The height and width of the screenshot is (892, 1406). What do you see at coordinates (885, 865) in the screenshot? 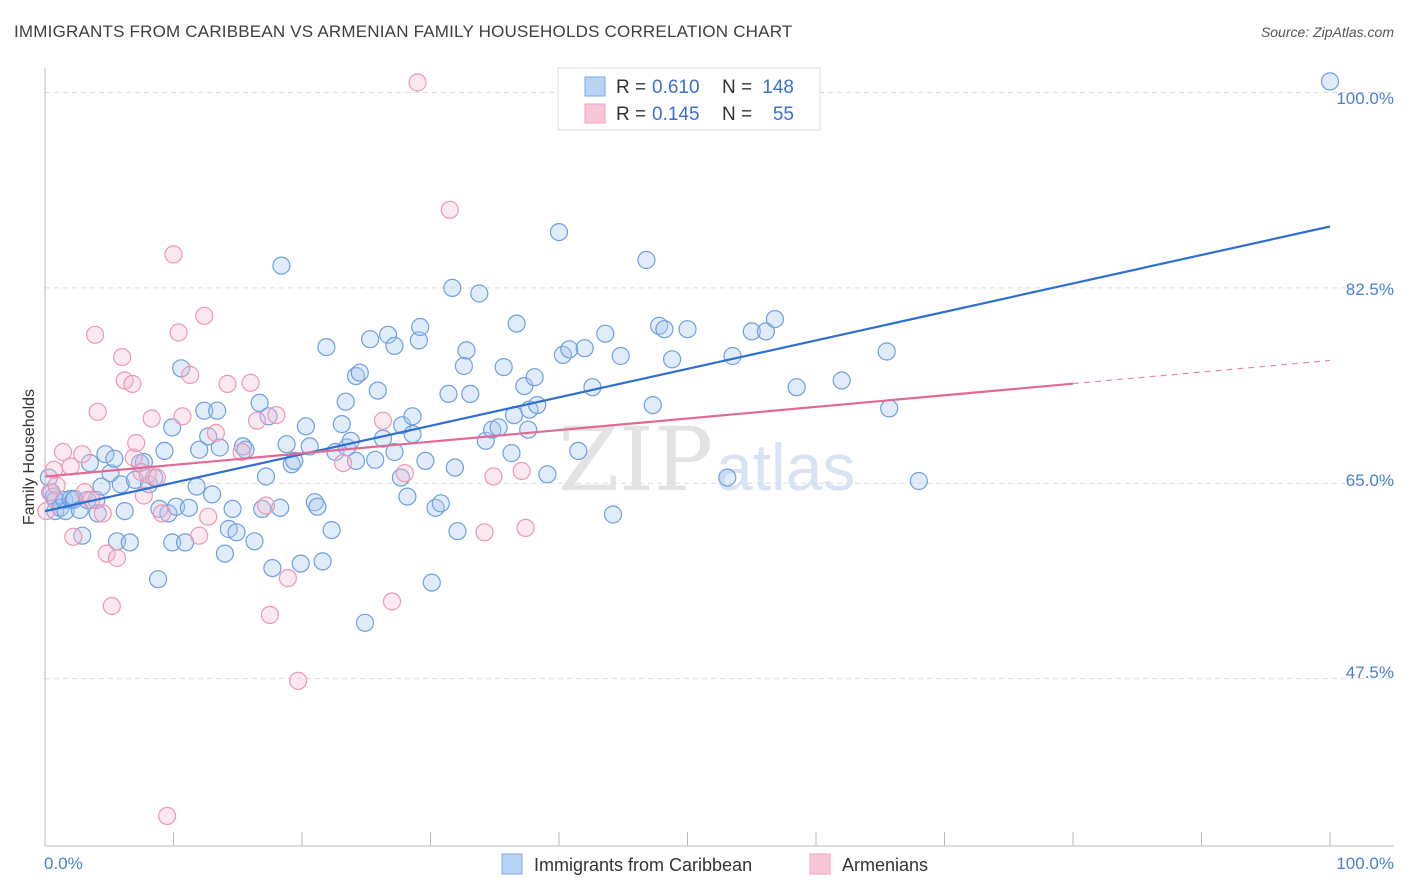
I see `bottom-legend-label-armenians: Armenians` at bounding box center [885, 865].